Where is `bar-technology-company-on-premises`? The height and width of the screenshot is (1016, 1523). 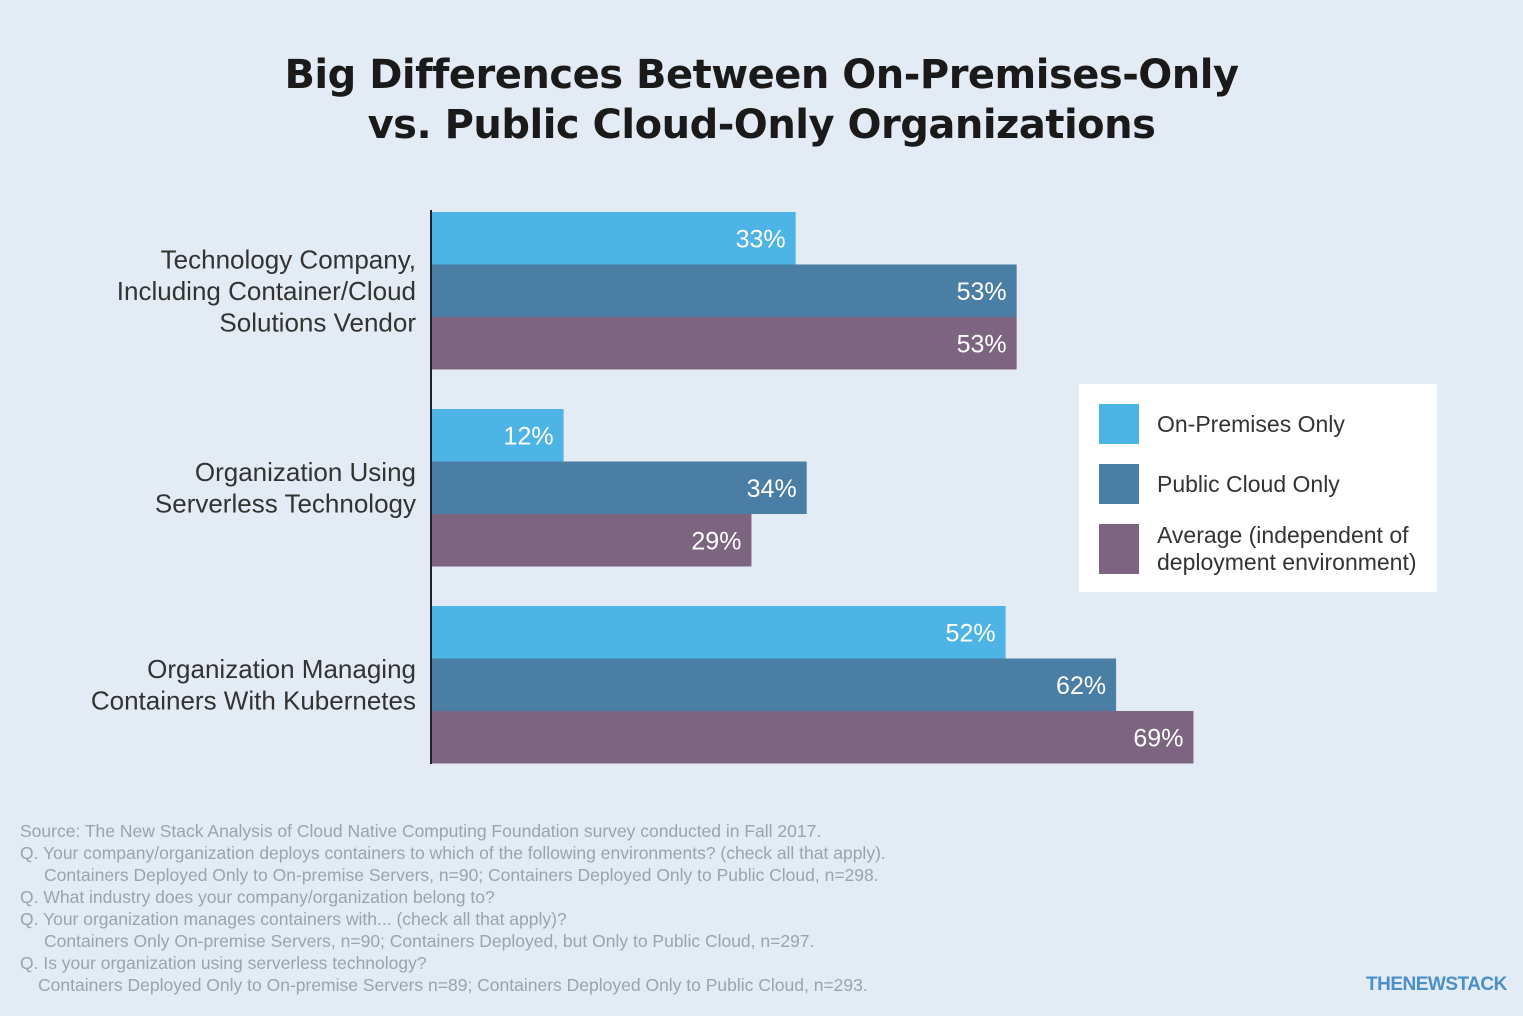
bar-technology-company-on-premises is located at coordinates (613, 238).